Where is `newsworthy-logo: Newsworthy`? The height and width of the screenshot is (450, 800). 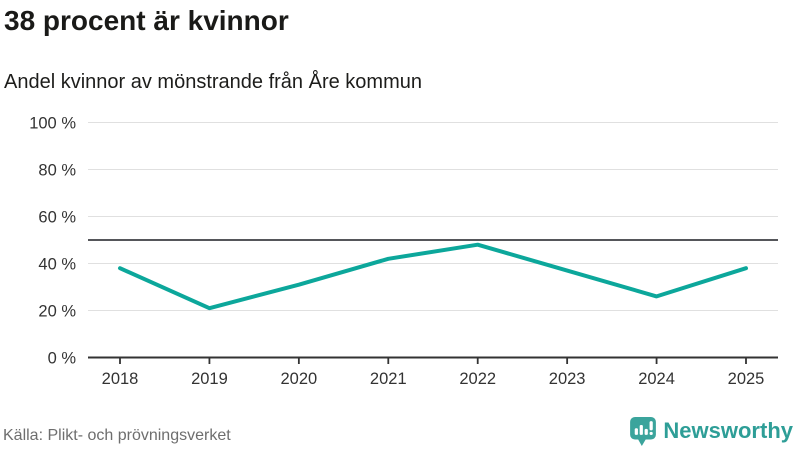
newsworthy-logo: Newsworthy is located at coordinates (711, 431).